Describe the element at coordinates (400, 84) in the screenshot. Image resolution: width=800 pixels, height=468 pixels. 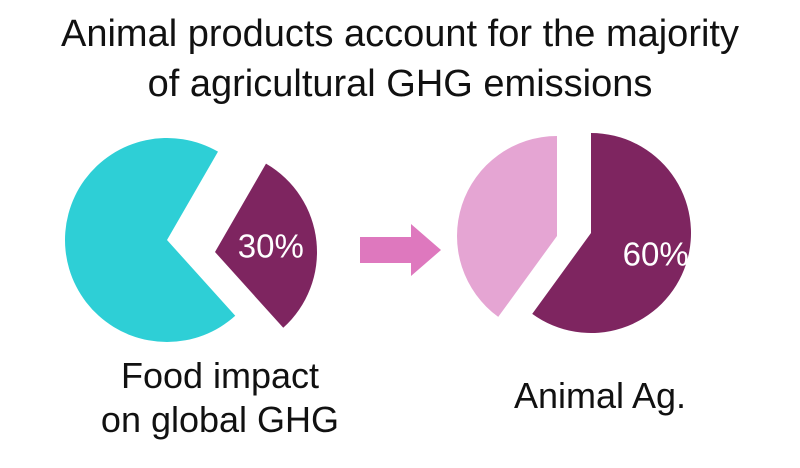
I see `title-line-2: of agricultural GHG emissions` at that location.